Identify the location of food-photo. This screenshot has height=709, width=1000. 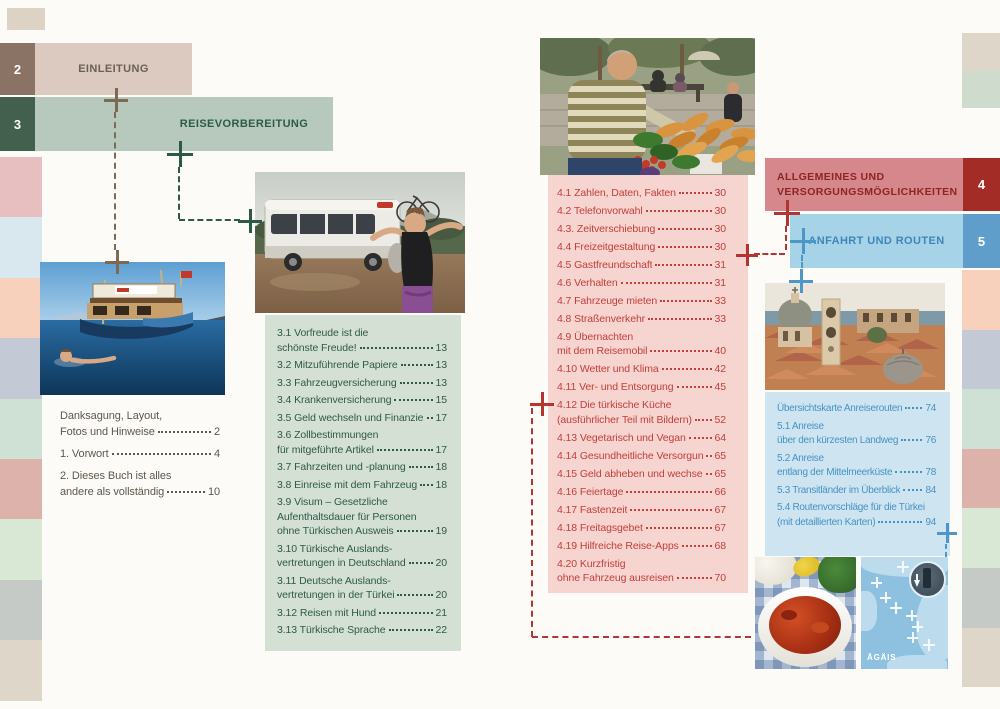
(805, 613).